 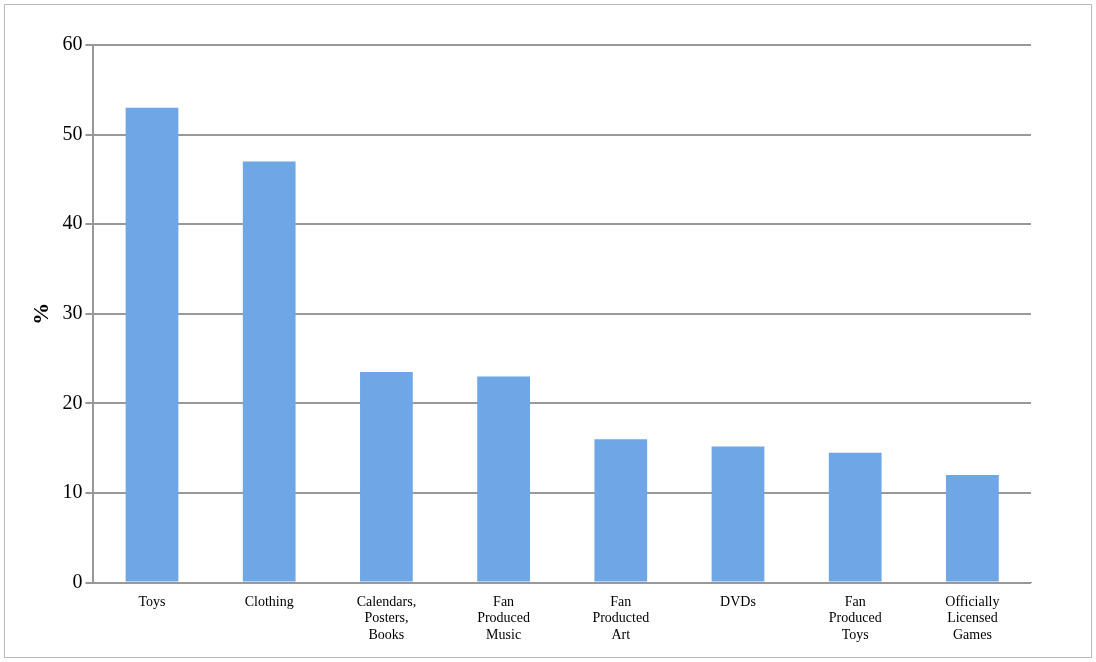 What do you see at coordinates (40, 313) in the screenshot?
I see `y-axis-title: %` at bounding box center [40, 313].